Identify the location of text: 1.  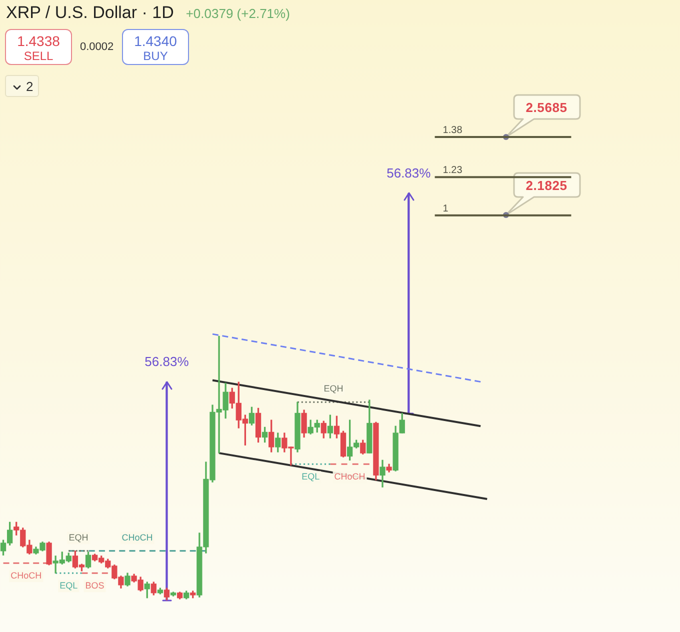
(445, 208).